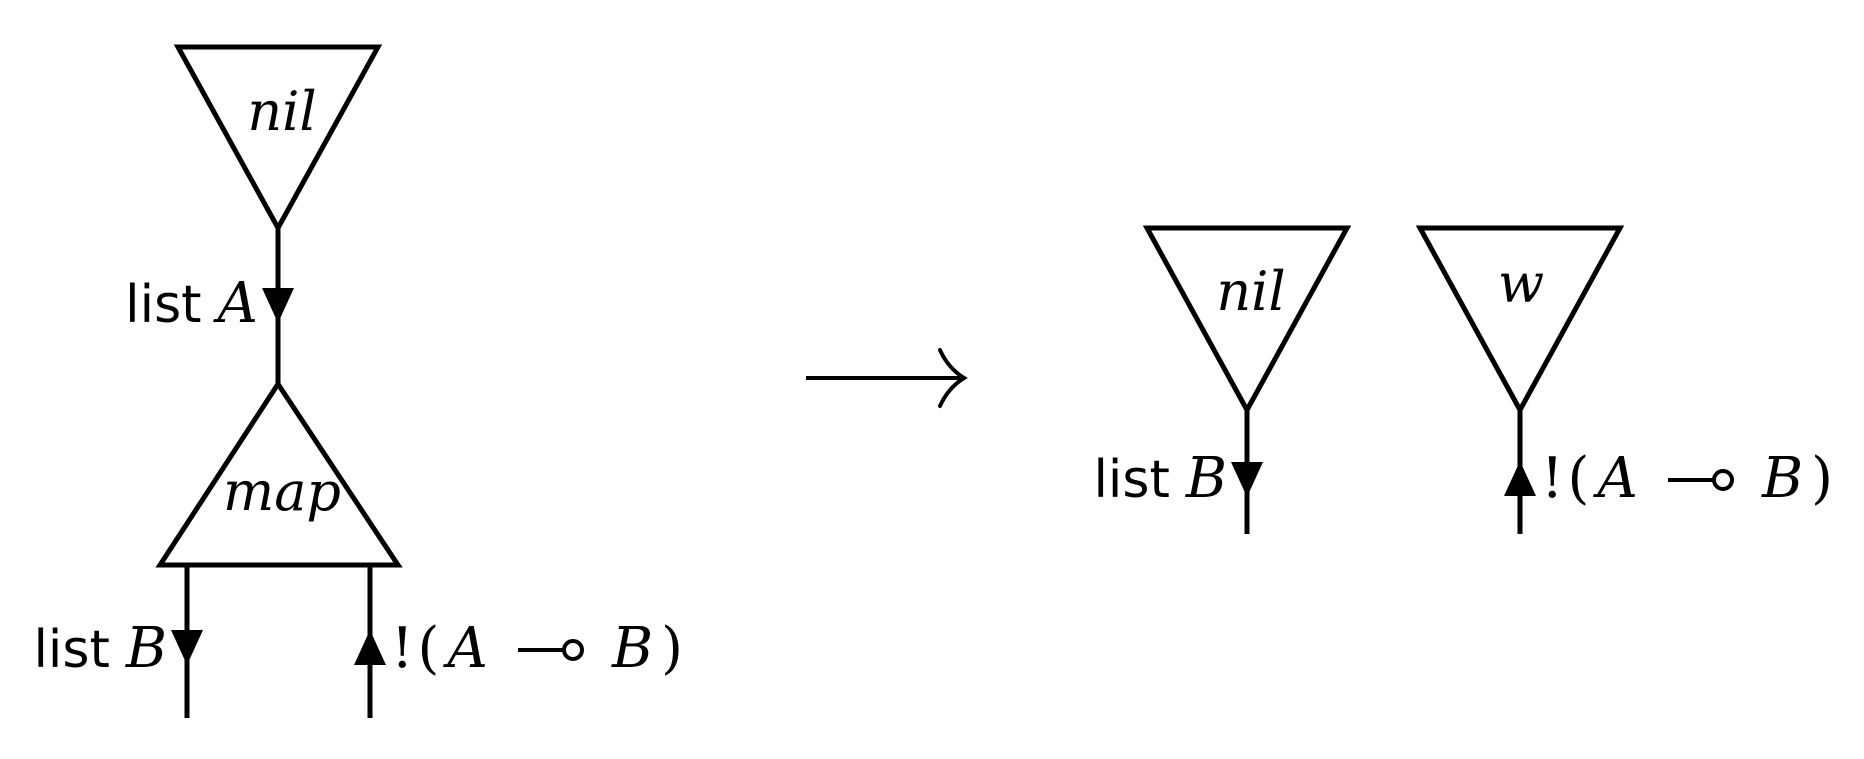 Image resolution: width=1864 pixels, height=759 pixels. I want to click on left-open-paren: (, so click(429, 648).